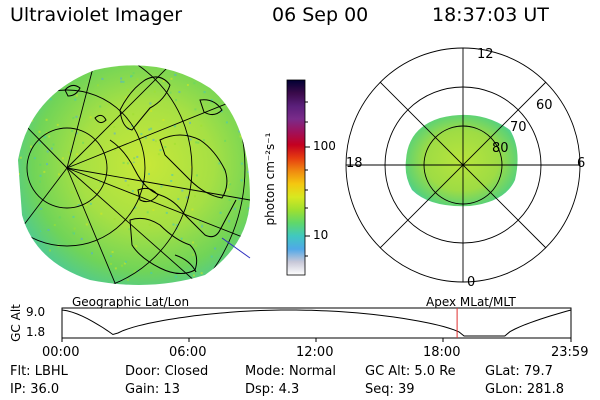  Describe the element at coordinates (167, 371) in the screenshot. I see `status-door: Door: Closed` at that location.